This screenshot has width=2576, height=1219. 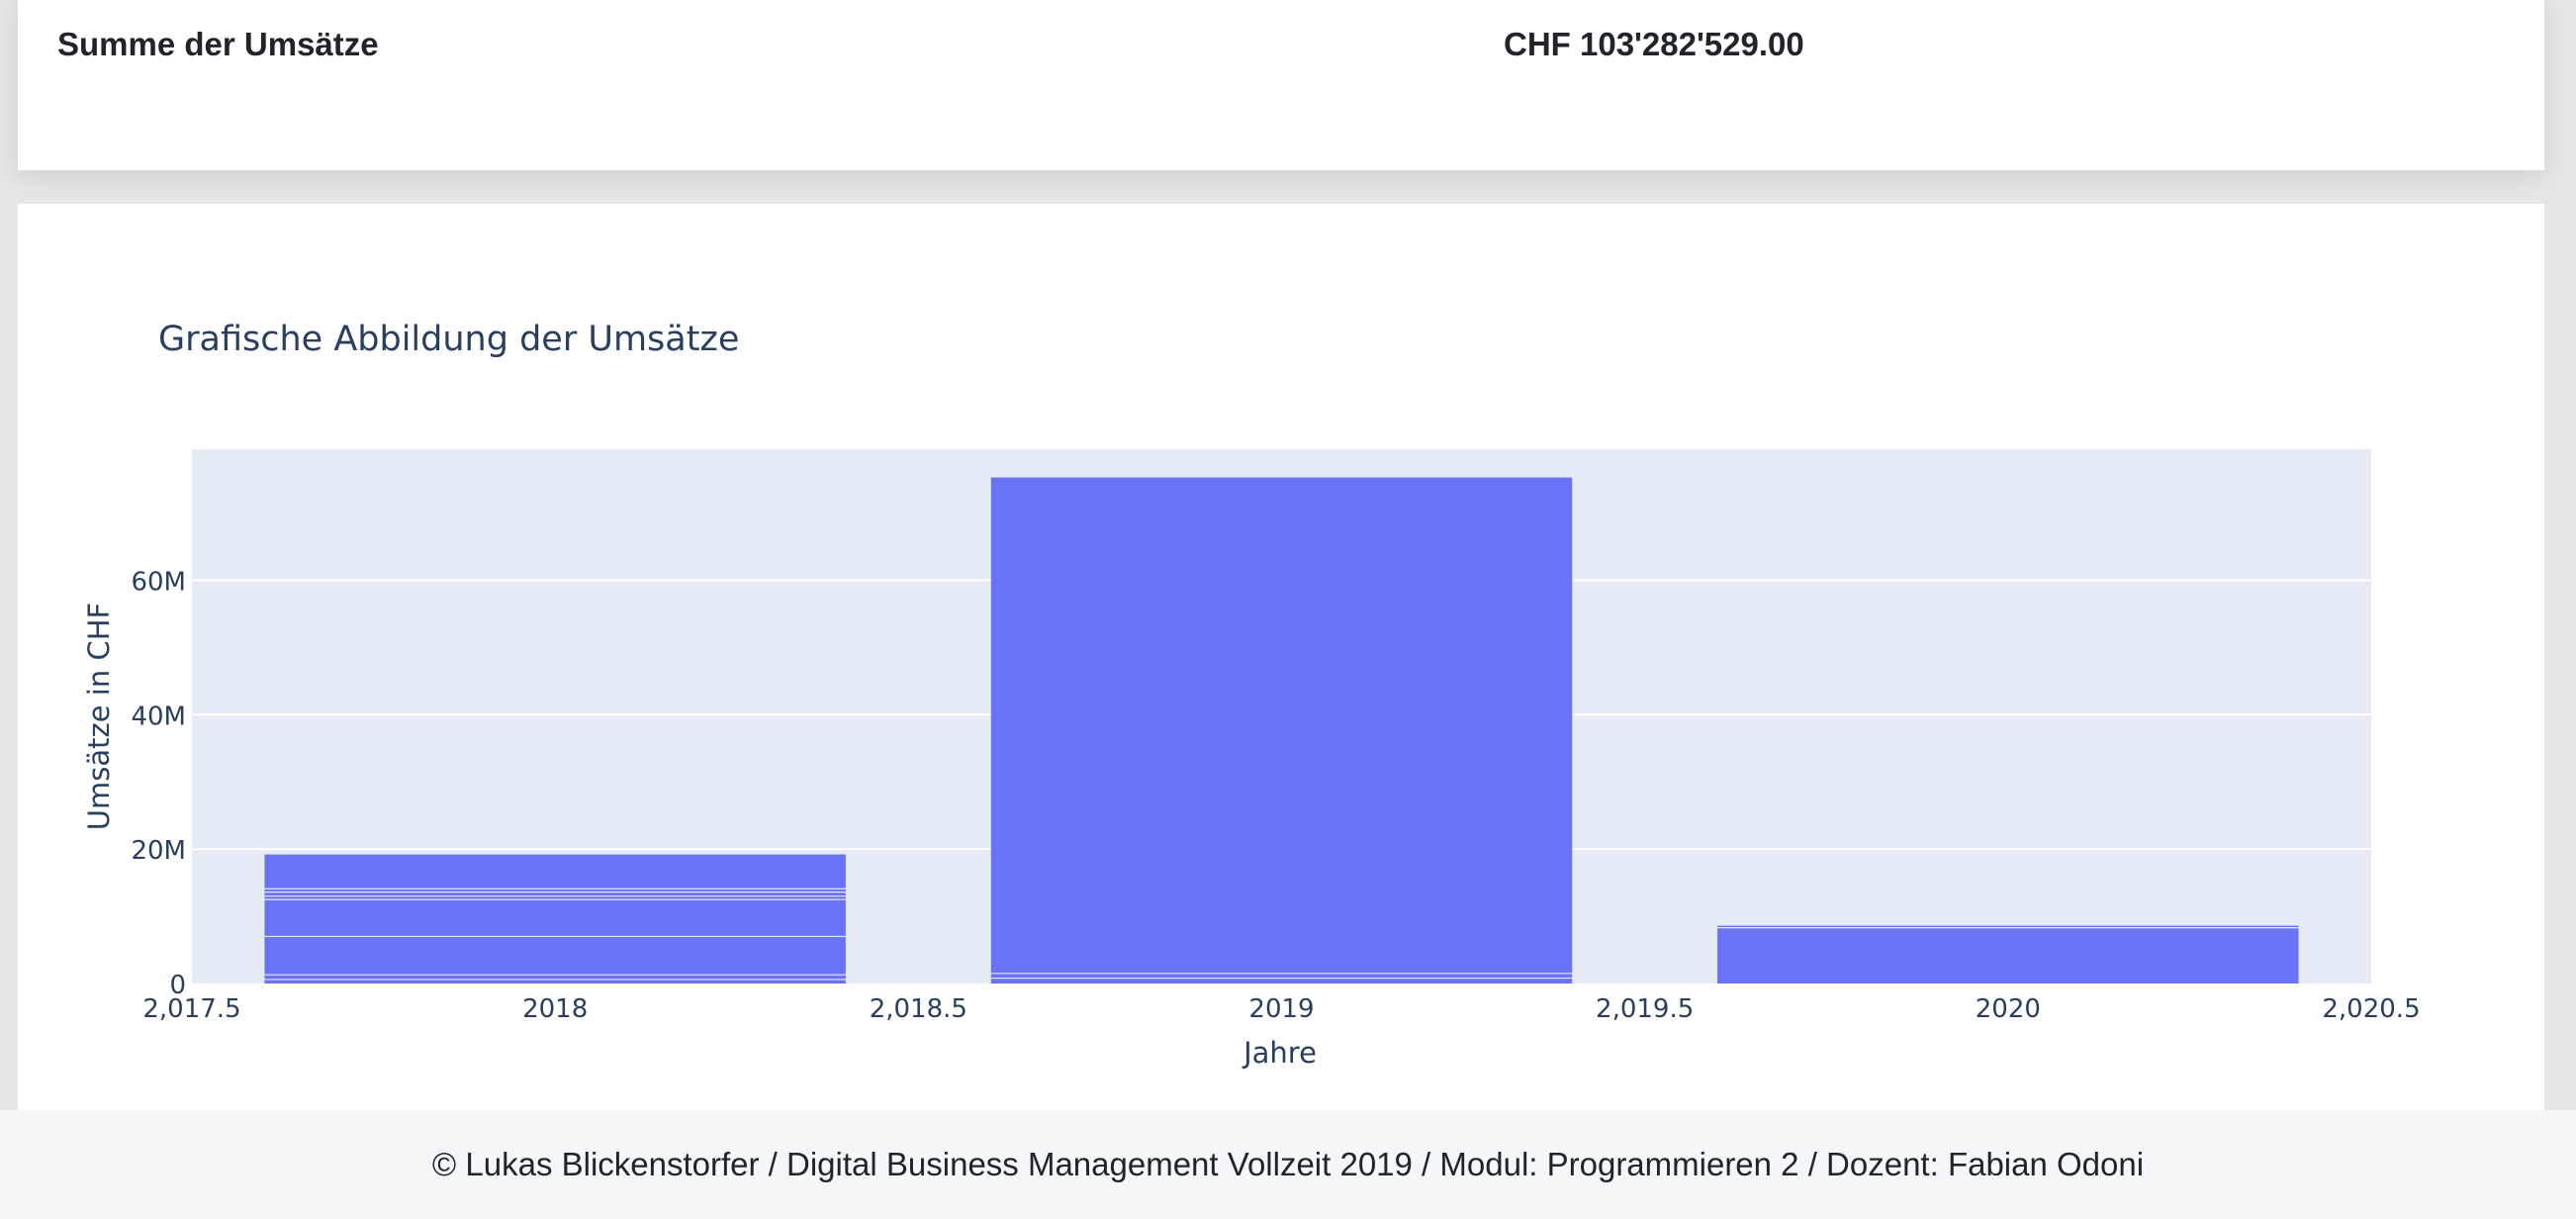 I want to click on y-tick-label: 20M, so click(x=158, y=851).